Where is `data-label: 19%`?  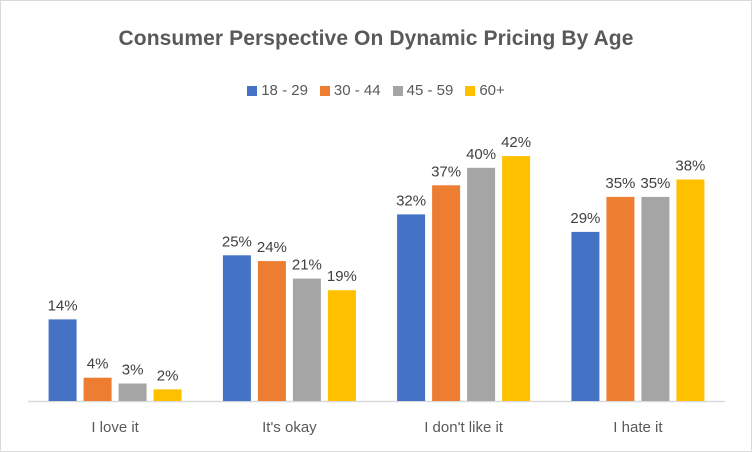
data-label: 19% is located at coordinates (342, 276).